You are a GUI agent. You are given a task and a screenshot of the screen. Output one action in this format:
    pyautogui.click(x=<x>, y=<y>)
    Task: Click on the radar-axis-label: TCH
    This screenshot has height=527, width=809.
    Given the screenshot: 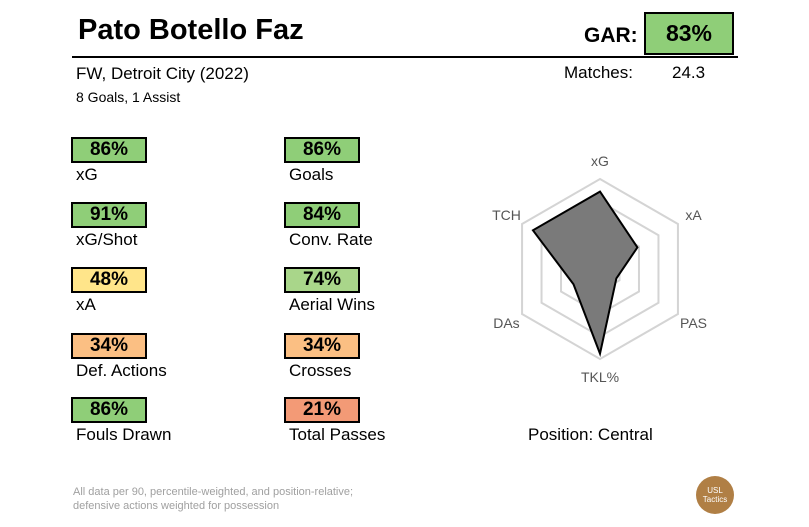 What is the action you would take?
    pyautogui.click(x=506, y=215)
    